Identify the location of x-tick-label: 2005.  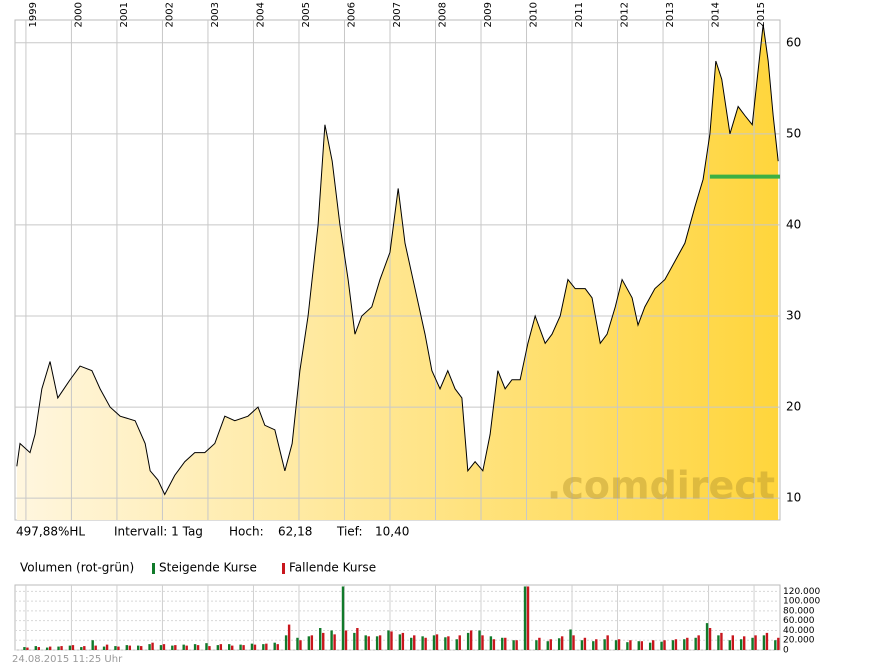
(306, 14).